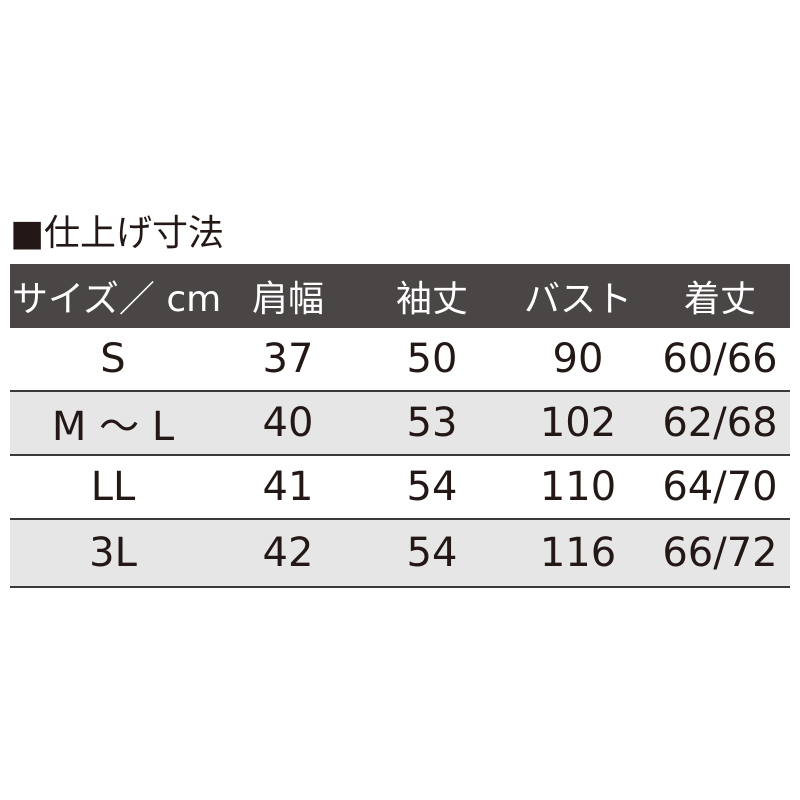  What do you see at coordinates (578, 553) in the screenshot?
I see `cell-bust: 116` at bounding box center [578, 553].